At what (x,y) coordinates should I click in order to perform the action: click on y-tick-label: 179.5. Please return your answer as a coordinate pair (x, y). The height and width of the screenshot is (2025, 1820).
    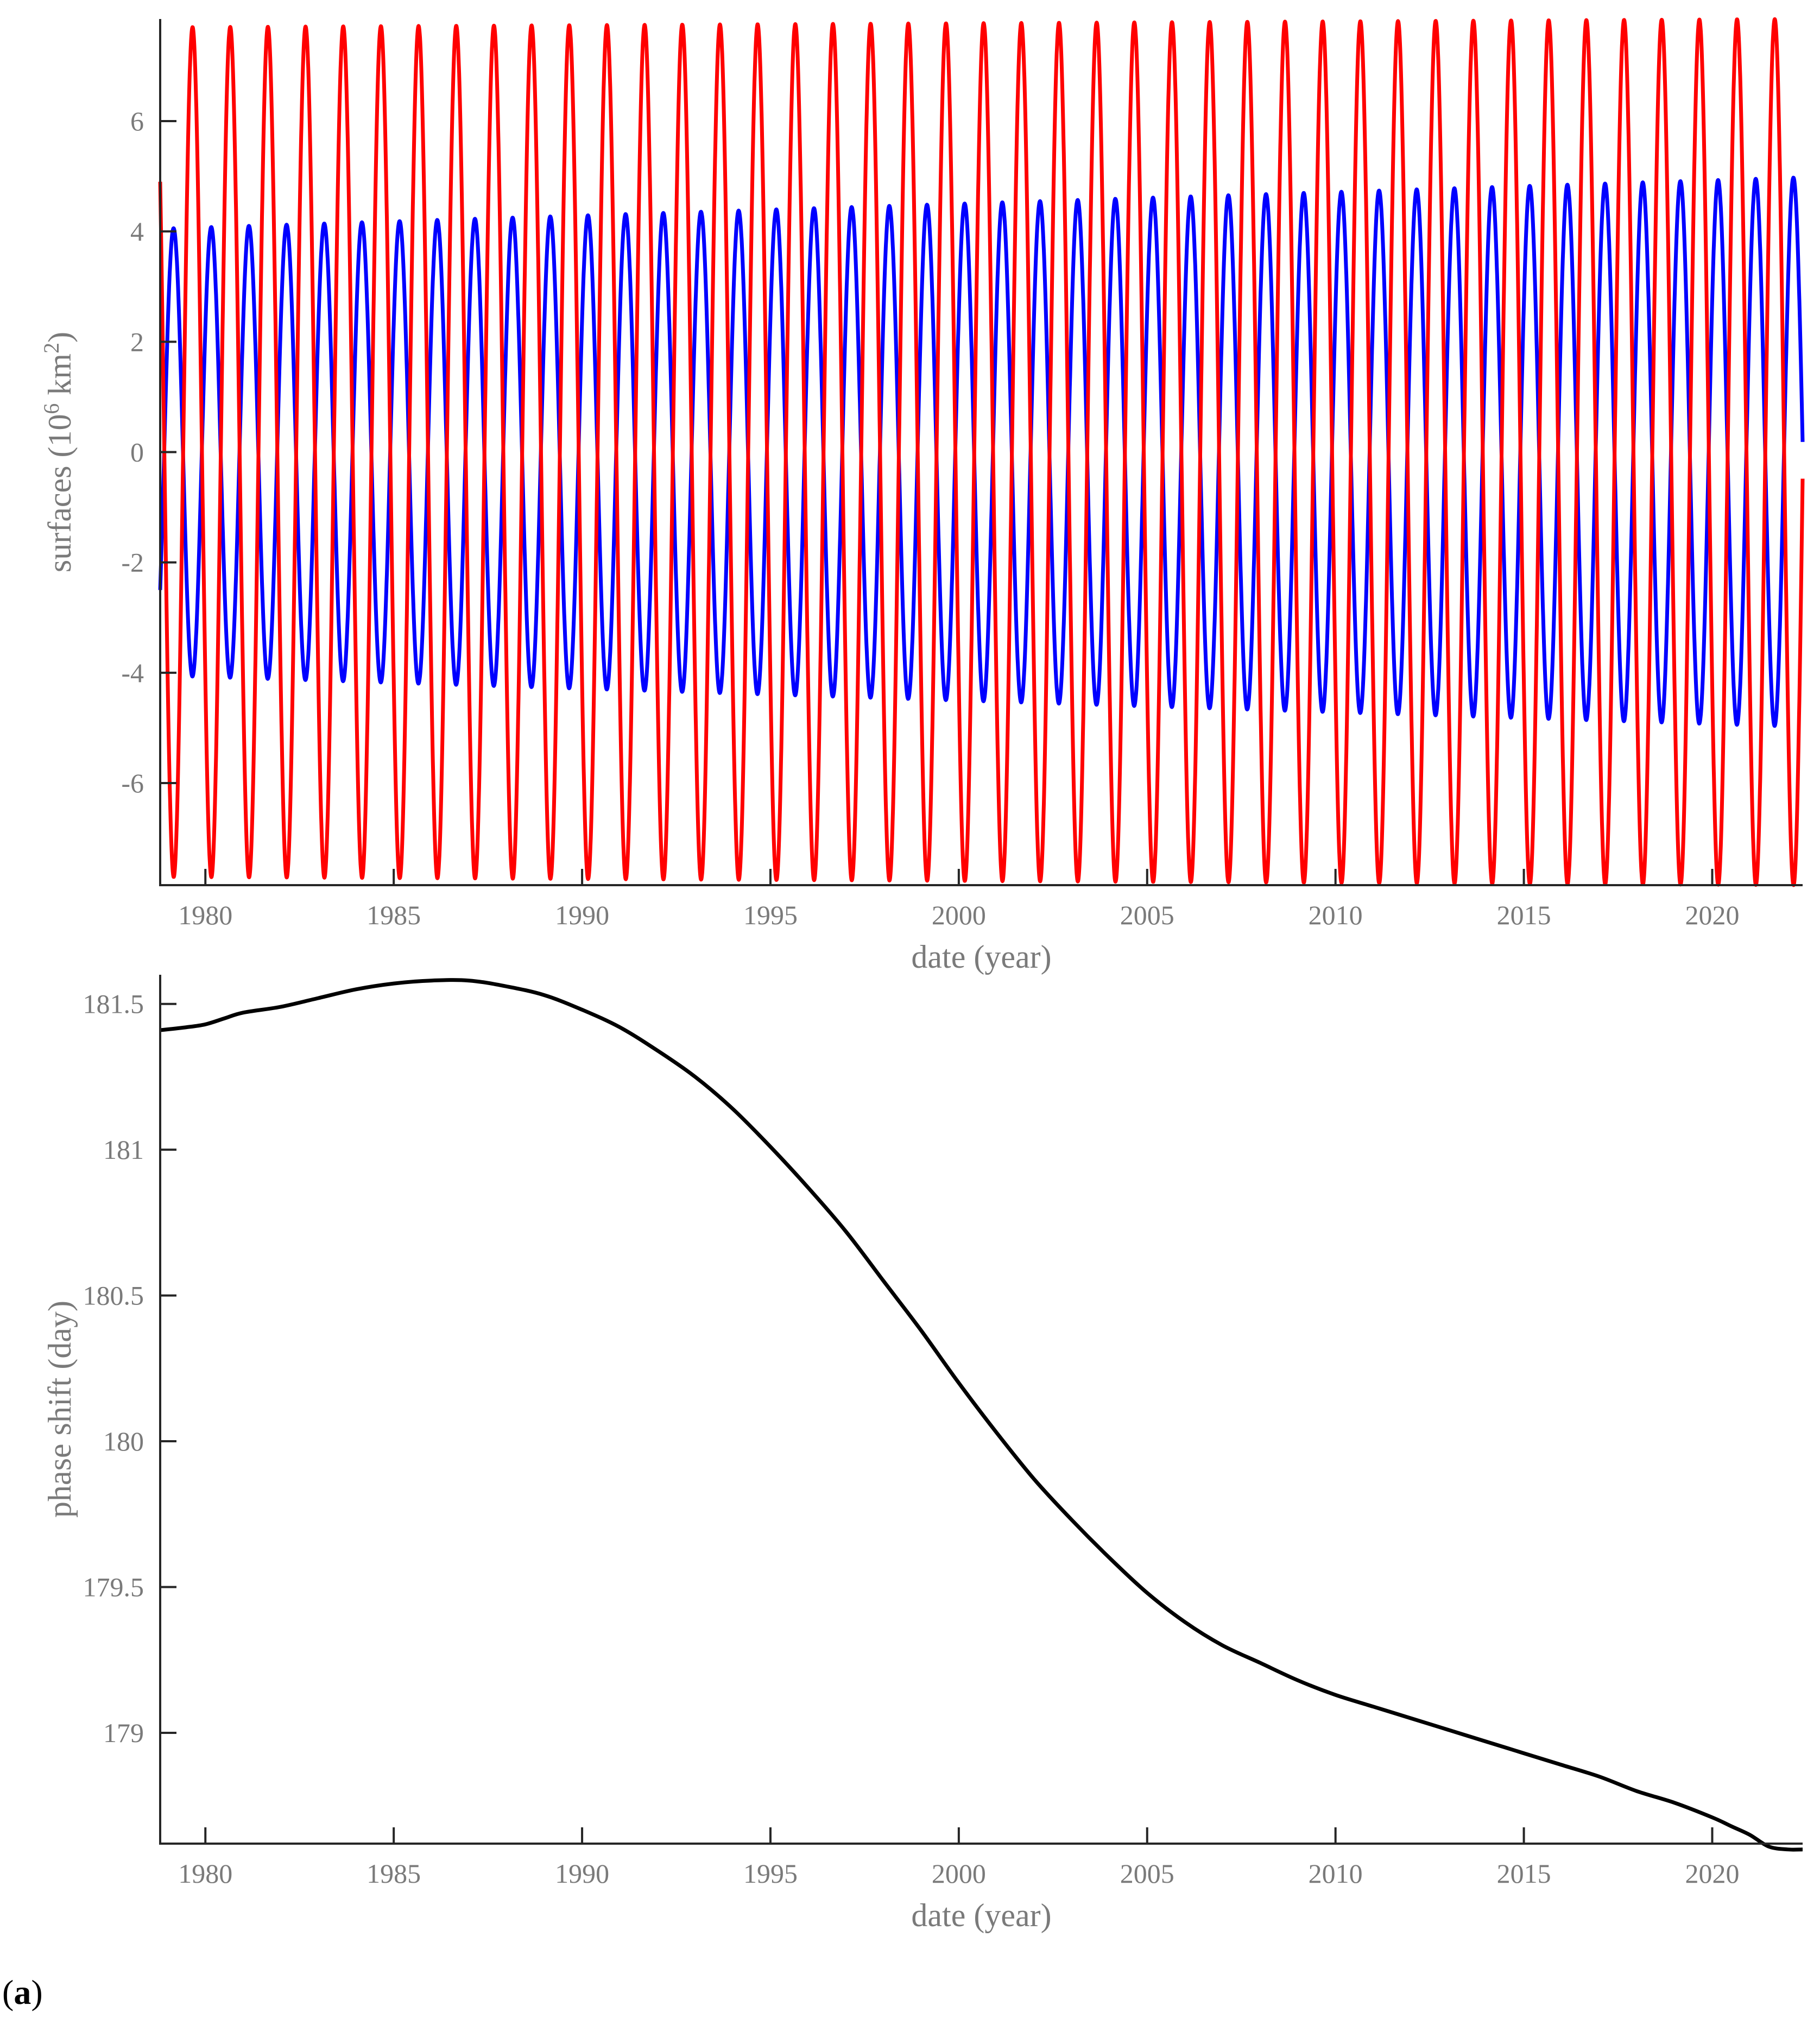
    Looking at the image, I should click on (113, 1587).